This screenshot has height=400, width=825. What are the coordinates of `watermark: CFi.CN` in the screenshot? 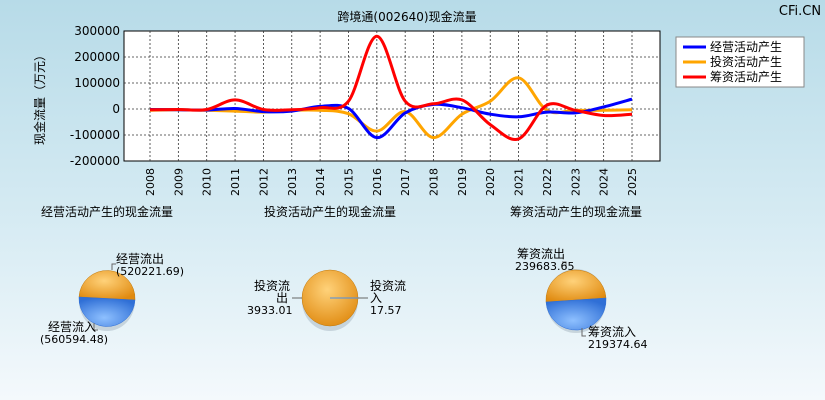 It's located at (800, 11).